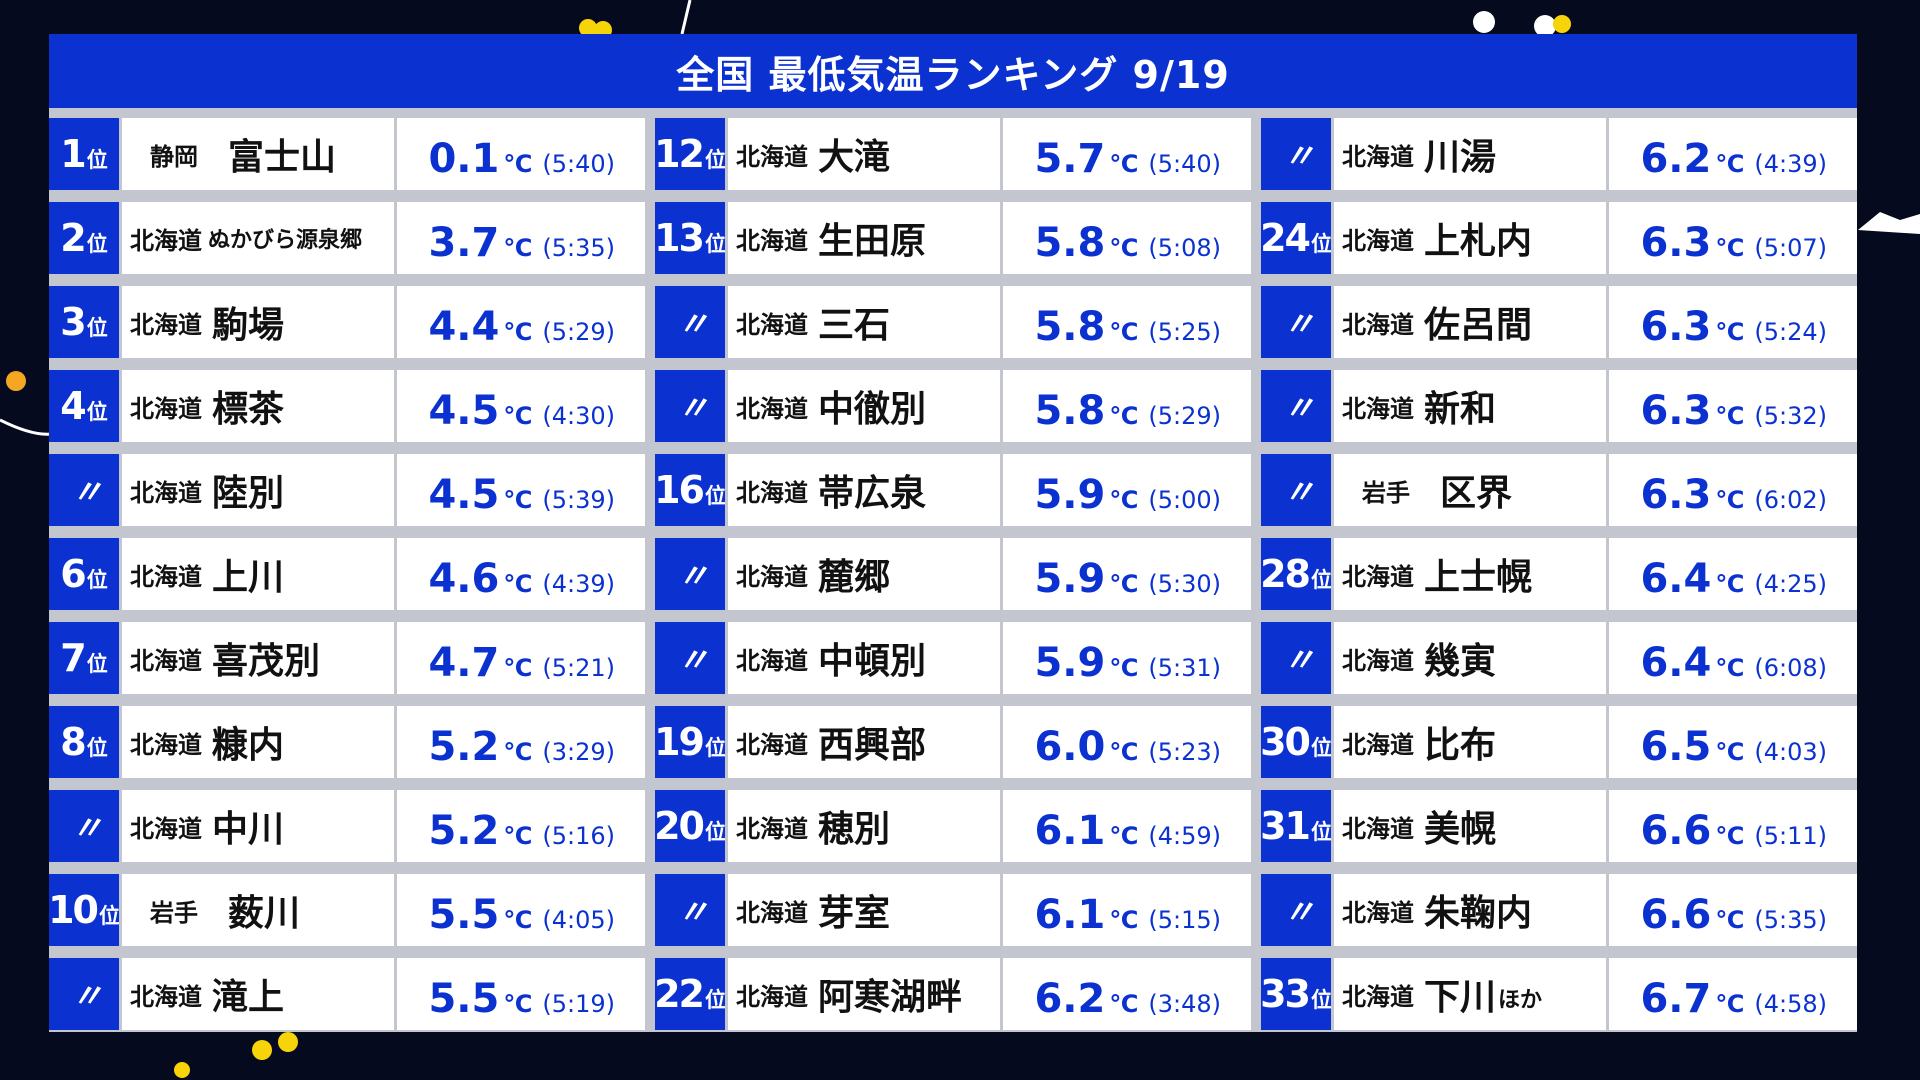 Image resolution: width=1920 pixels, height=1080 pixels. Describe the element at coordinates (953, 71) in the screenshot. I see `board-title: 全国 最低気温ランキング 9/19` at that location.